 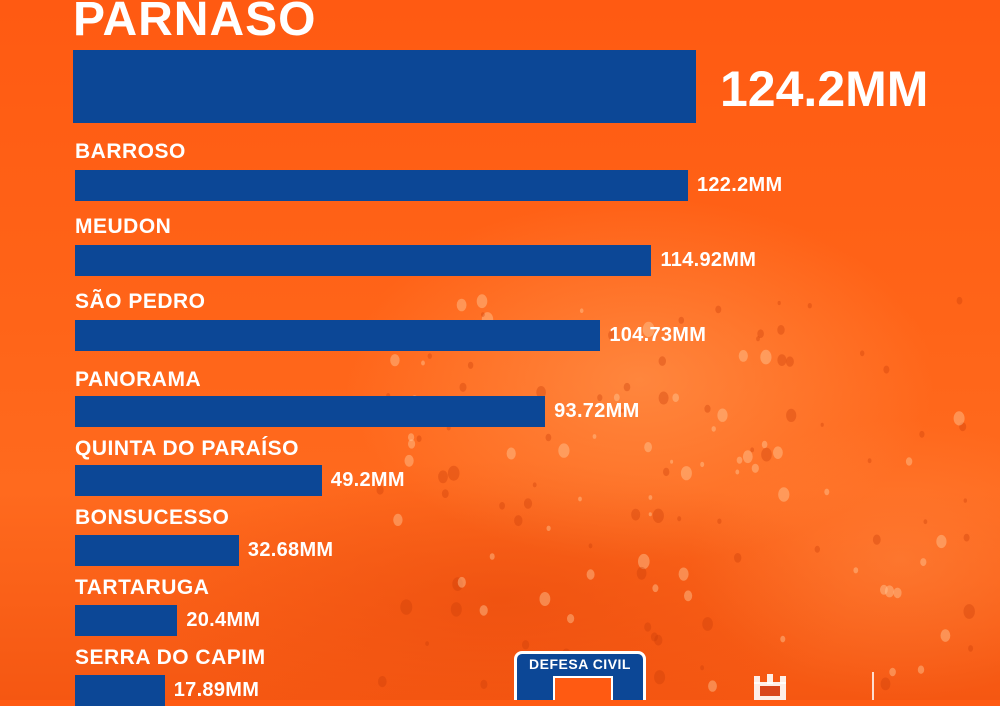 What do you see at coordinates (770, 687) in the screenshot?
I see `city-crest-icon` at bounding box center [770, 687].